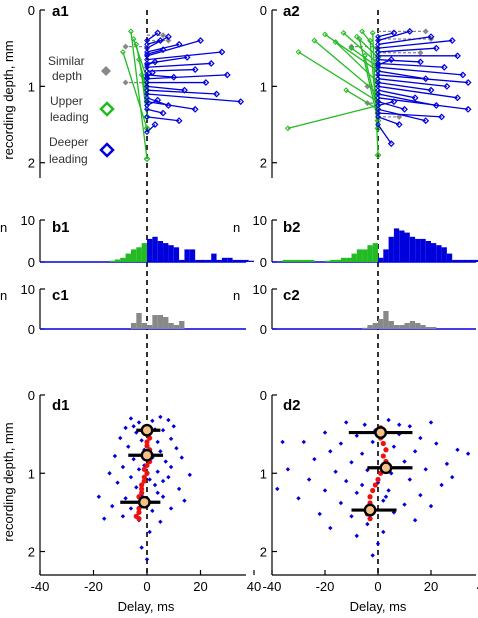 The width and height of the screenshot is (478, 618). Describe the element at coordinates (263, 86) in the screenshot. I see `y-tick-label-a2-1: 1` at that location.